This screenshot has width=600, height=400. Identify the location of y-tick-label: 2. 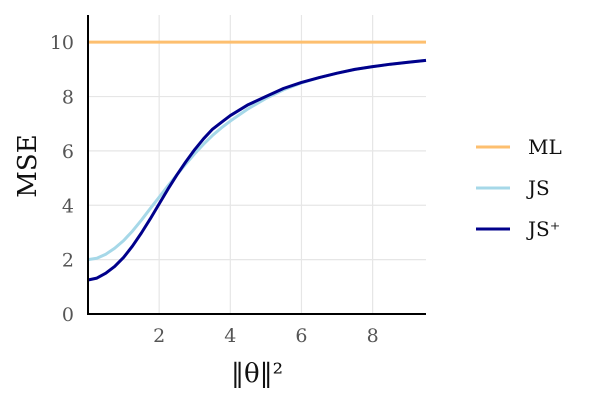
(68, 261).